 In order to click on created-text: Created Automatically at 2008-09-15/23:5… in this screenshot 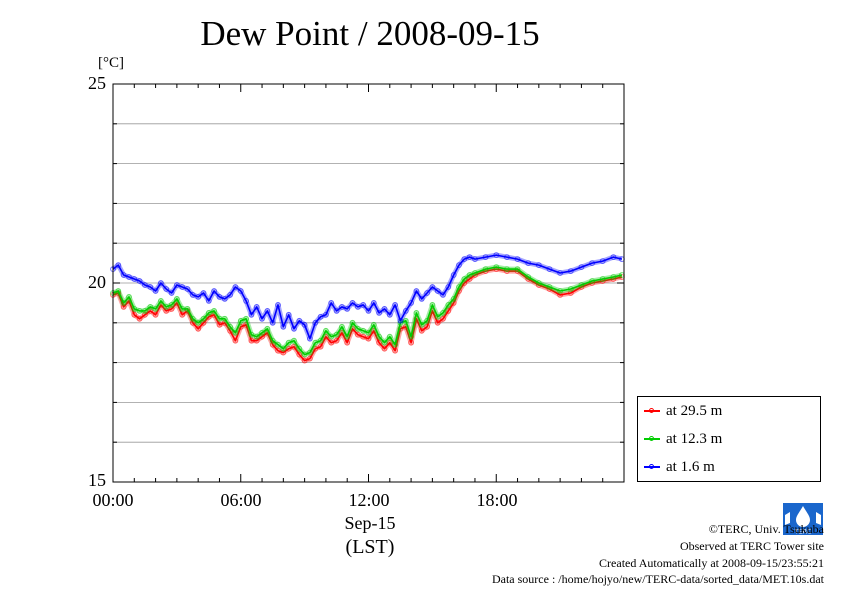, I will do `click(711, 563)`.